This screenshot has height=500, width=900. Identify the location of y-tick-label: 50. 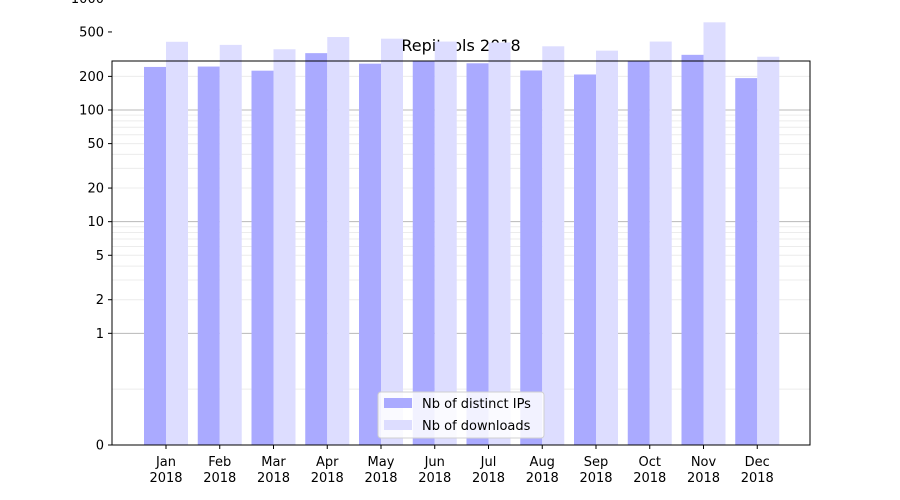
(95, 144).